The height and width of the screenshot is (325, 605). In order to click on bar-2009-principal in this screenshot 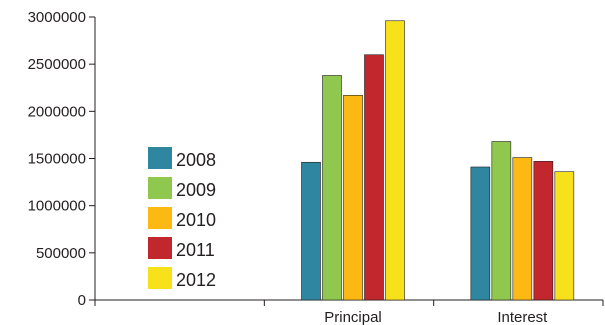, I will do `click(332, 188)`.